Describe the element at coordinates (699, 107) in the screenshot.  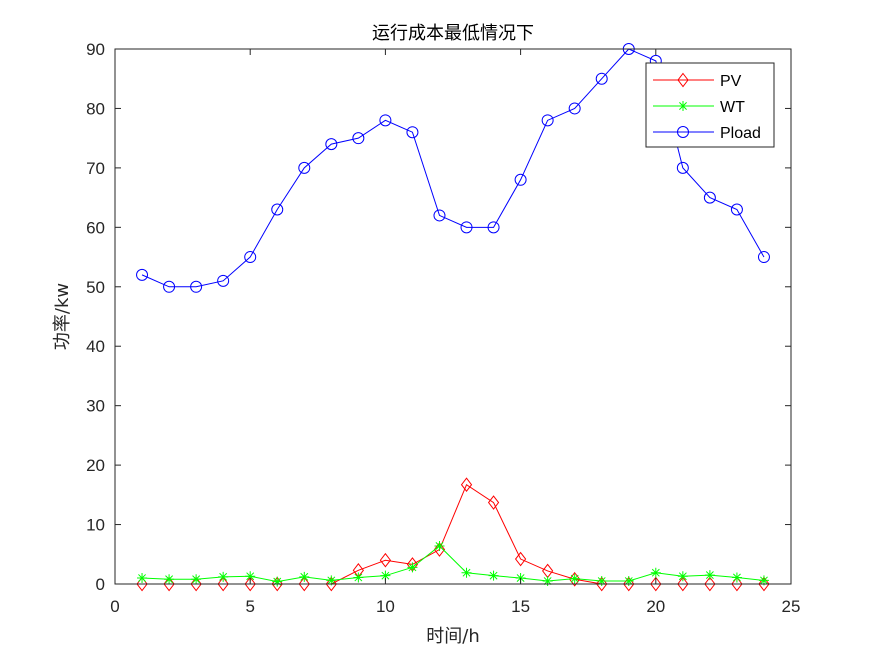
I see `legend-item-wt: WT` at that location.